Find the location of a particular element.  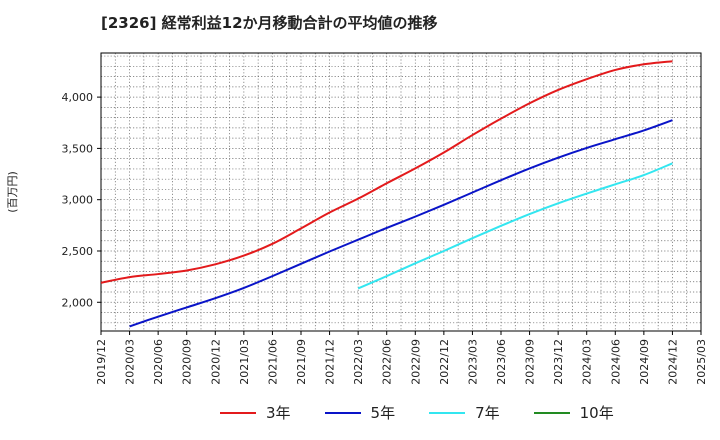

x-tick-label: 2022/03 is located at coordinates (358, 362).